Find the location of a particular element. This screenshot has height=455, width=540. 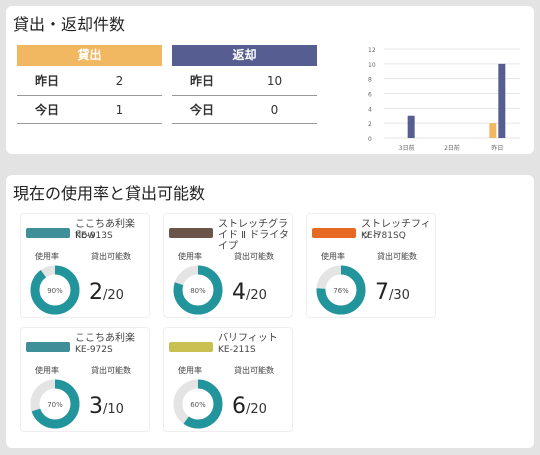

available-value: 4 is located at coordinates (239, 292).